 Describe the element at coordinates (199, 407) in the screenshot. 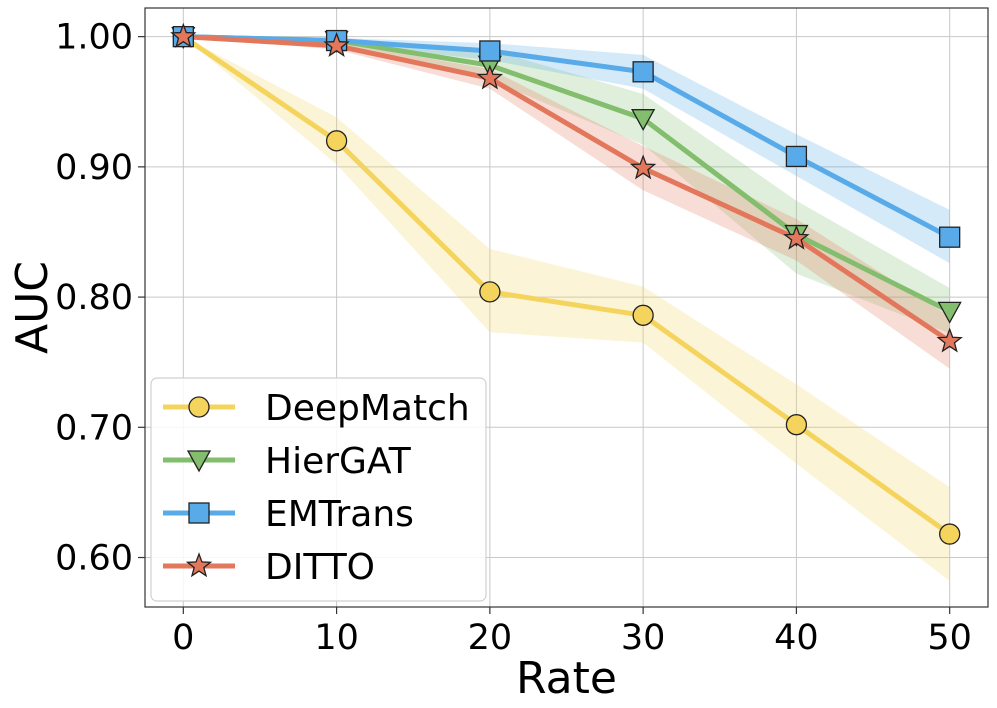

I see `deepmatch-legend-marker` at that location.